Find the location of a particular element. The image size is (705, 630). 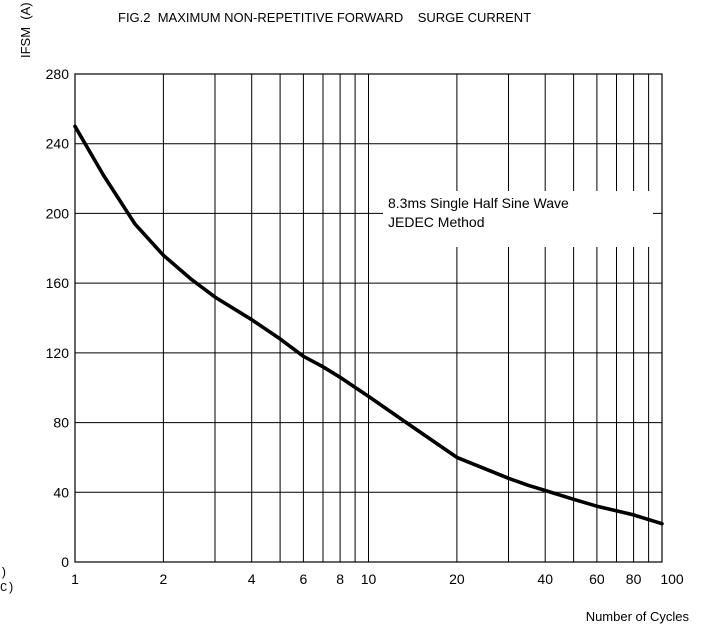

x-tick-label: 20 is located at coordinates (457, 579).